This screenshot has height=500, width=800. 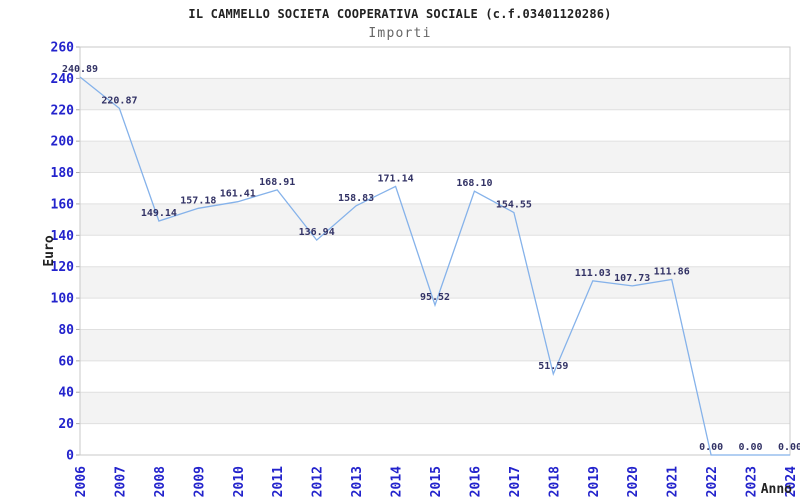 I want to click on data-label: 95.52, so click(x=435, y=297).